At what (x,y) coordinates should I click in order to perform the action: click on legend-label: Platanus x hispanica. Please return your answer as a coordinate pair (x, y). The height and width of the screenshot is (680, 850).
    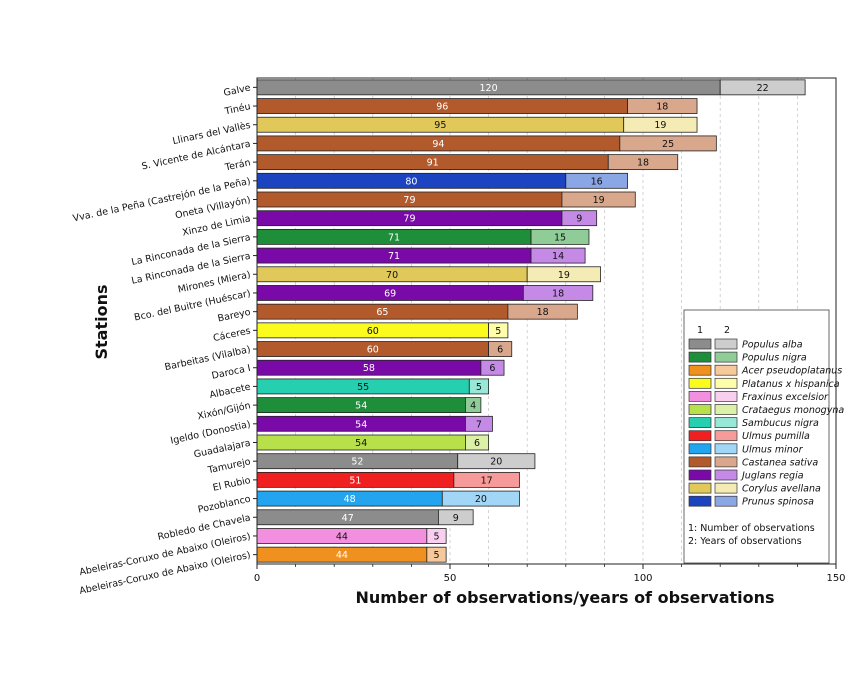
    Looking at the image, I should click on (791, 384).